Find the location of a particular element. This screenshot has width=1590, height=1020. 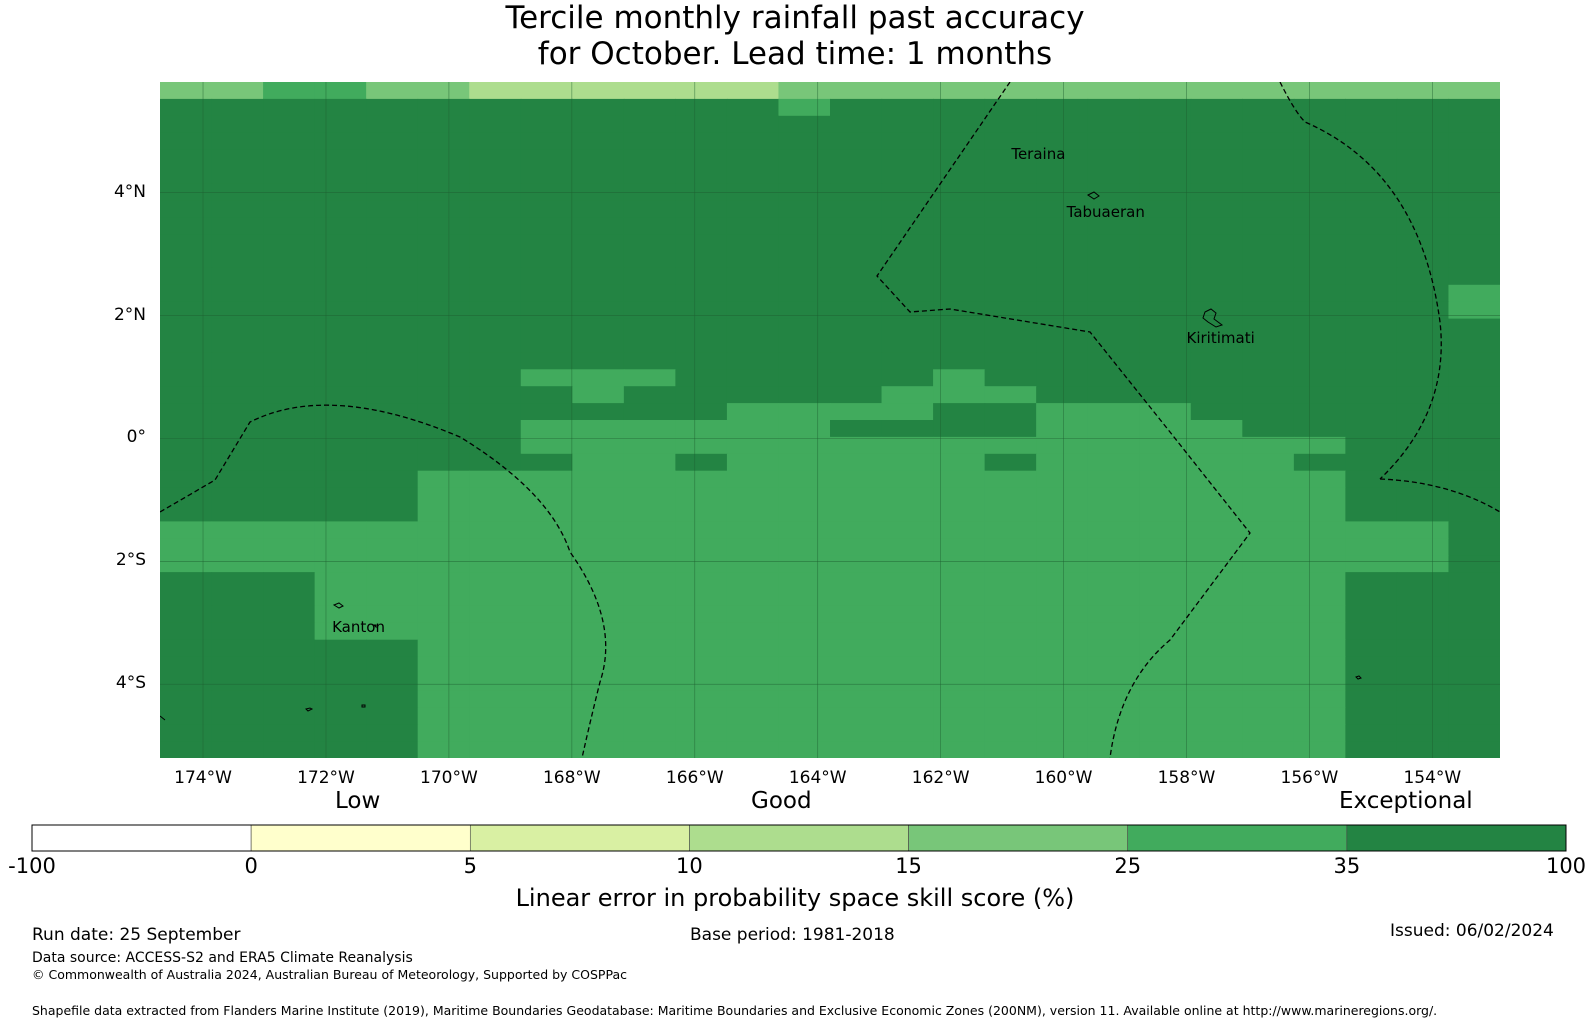

base-period: Base period: 1981-2018 is located at coordinates (792, 935).